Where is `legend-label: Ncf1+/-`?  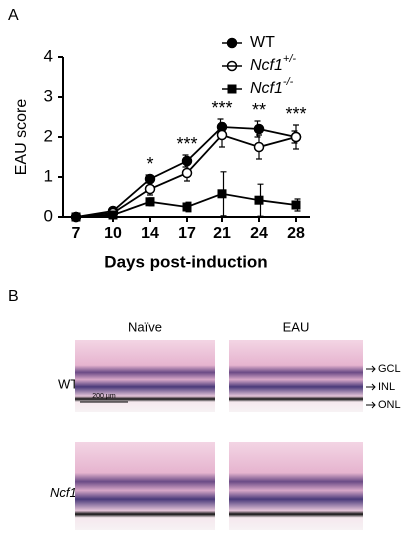 legend-label: Ncf1+/- is located at coordinates (273, 63).